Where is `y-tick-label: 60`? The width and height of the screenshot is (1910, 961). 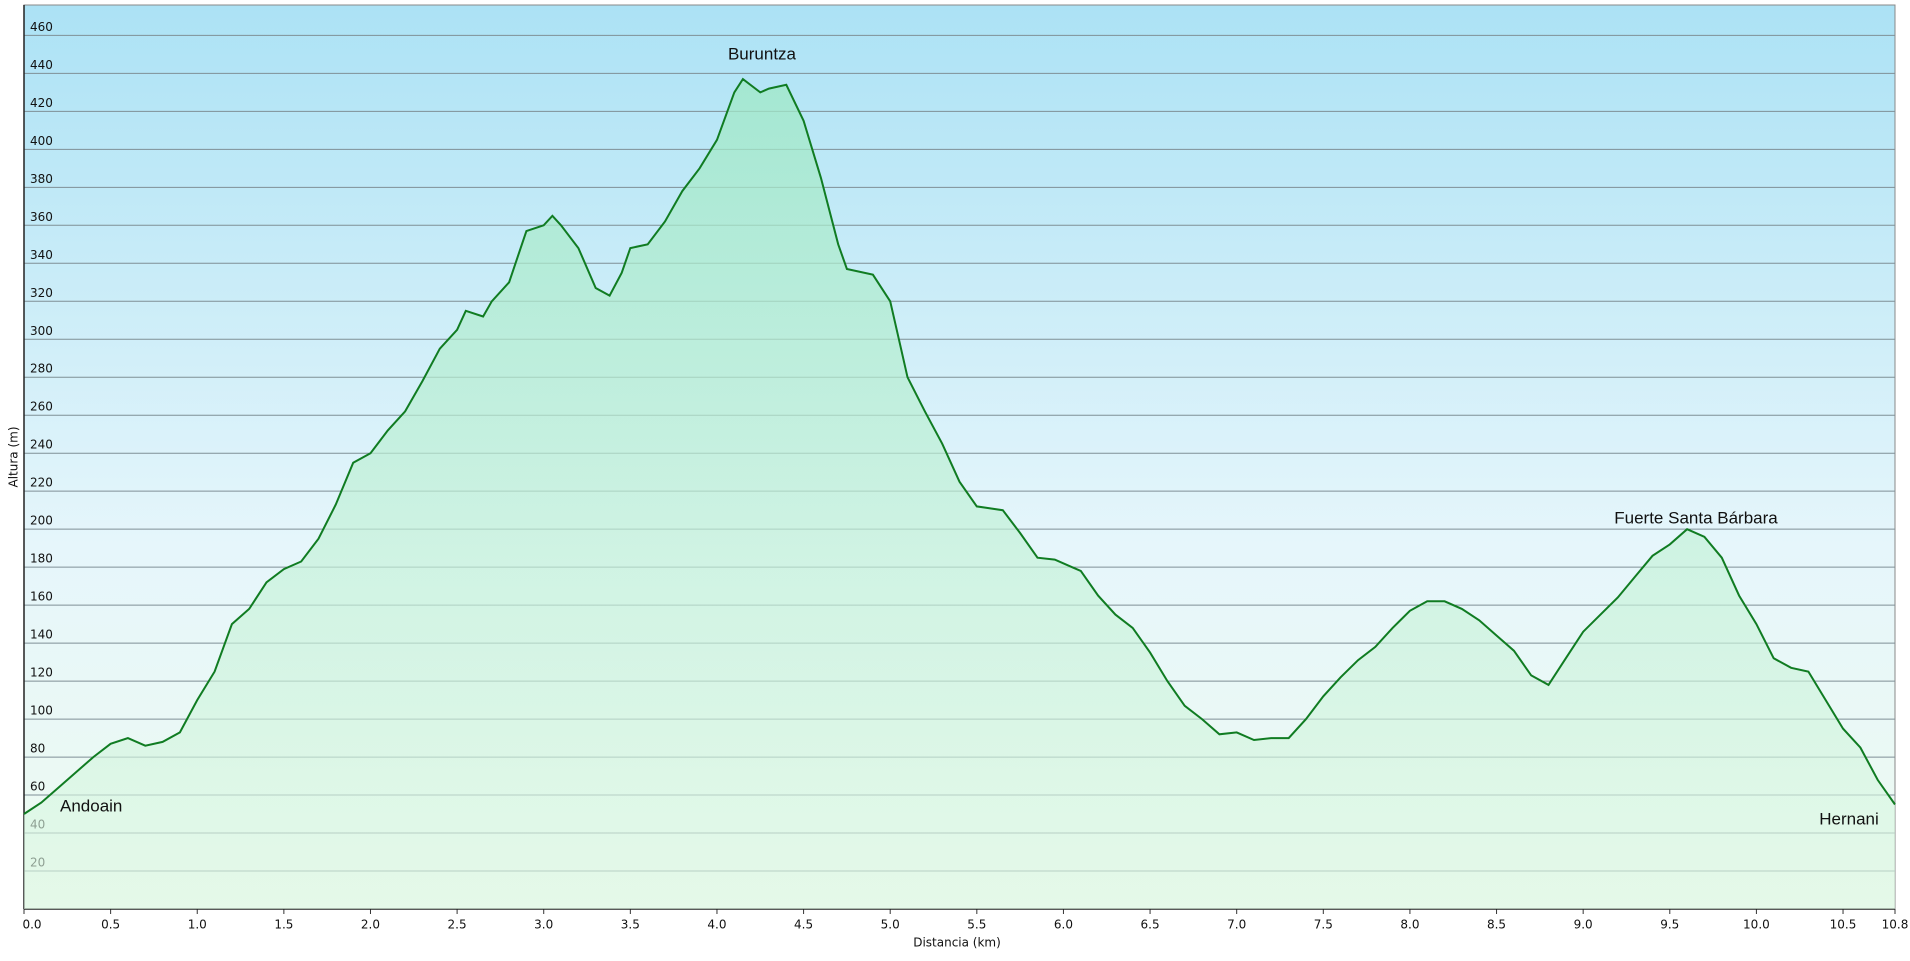 y-tick-label: 60 is located at coordinates (37, 787).